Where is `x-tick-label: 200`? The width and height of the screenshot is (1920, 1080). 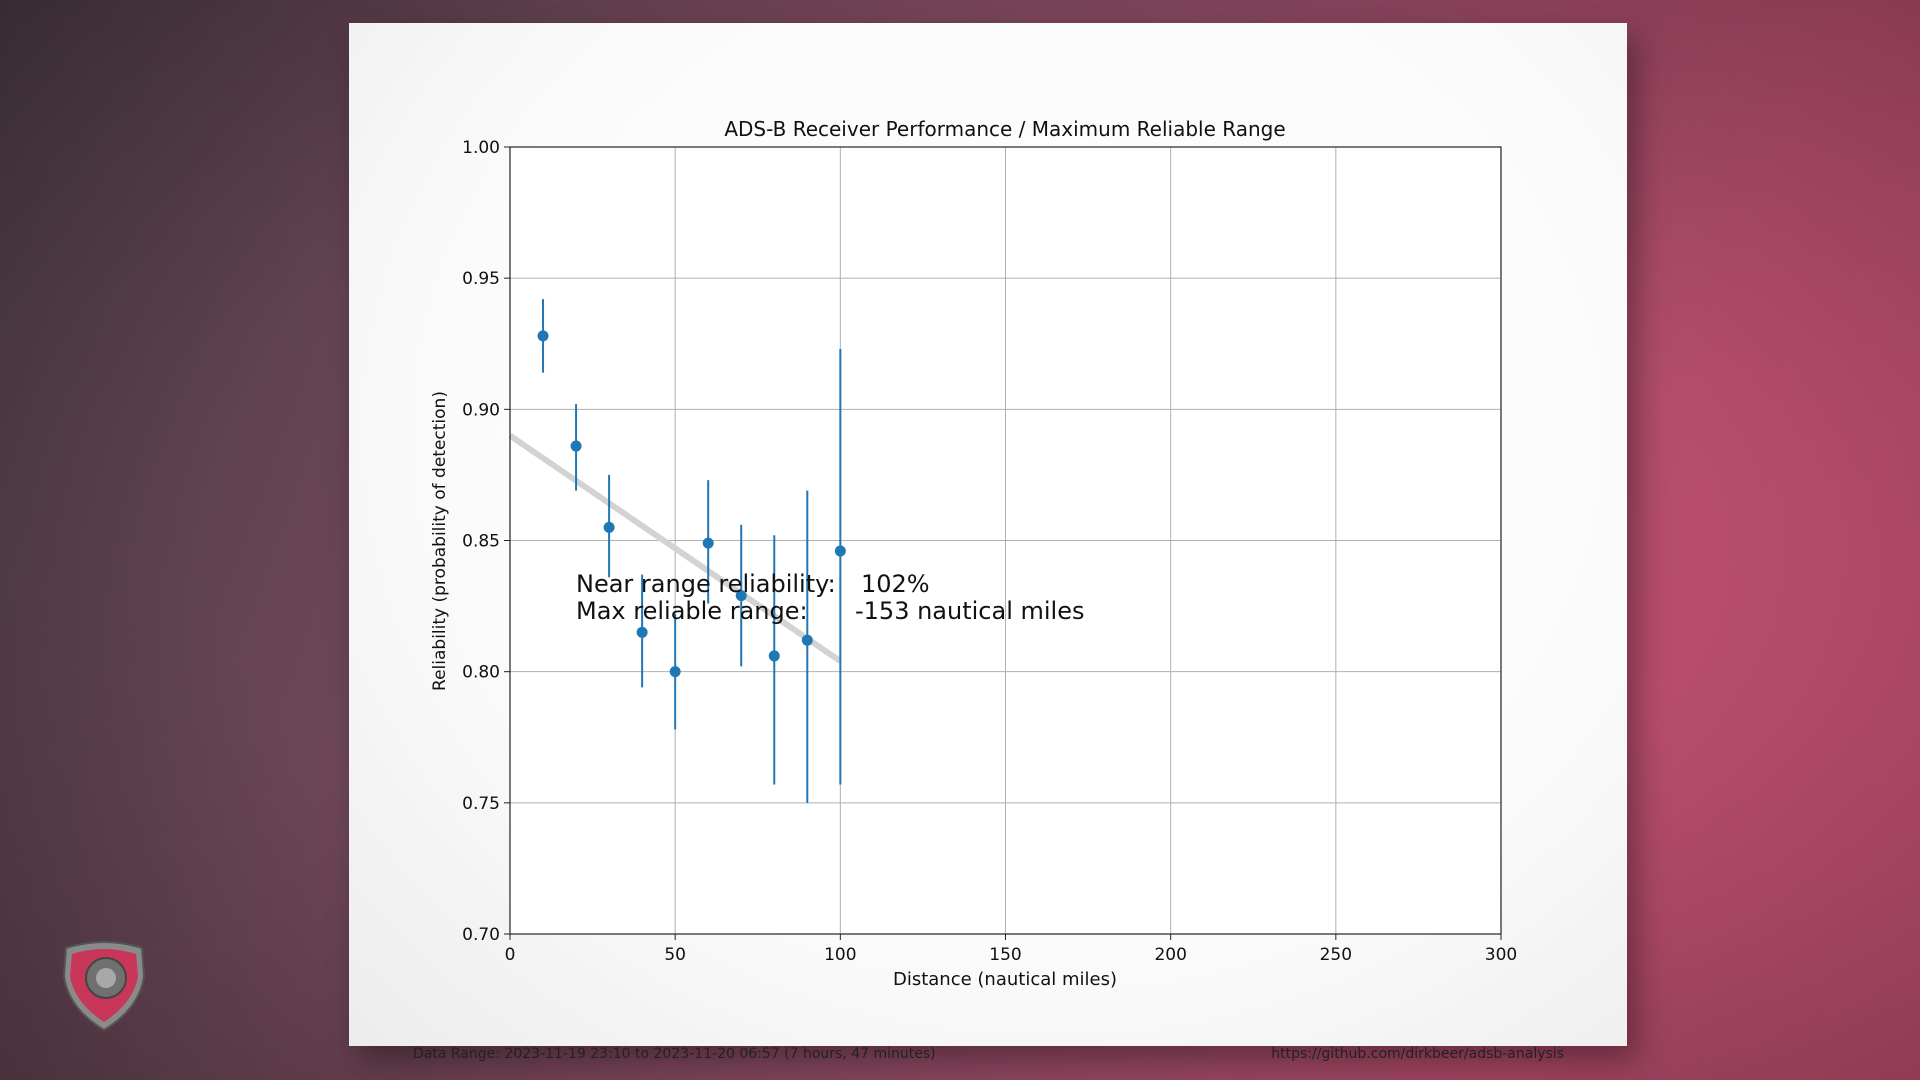
x-tick-label: 200 is located at coordinates (1170, 955).